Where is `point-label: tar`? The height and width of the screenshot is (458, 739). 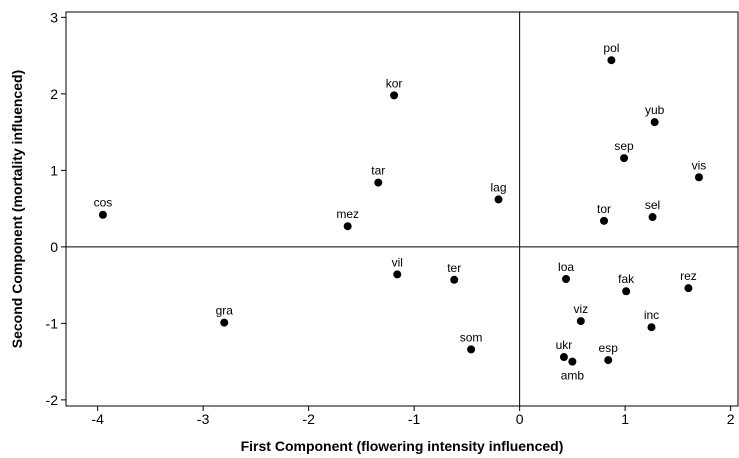 point-label: tar is located at coordinates (378, 171).